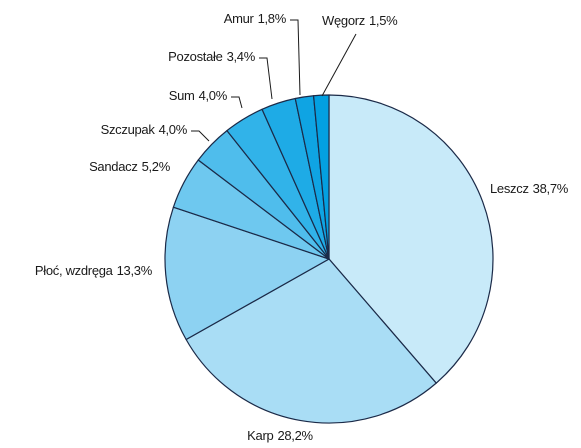 This screenshot has height=448, width=581. Describe the element at coordinates (509, 188) in the screenshot. I see `category-label: Leszcz` at that location.